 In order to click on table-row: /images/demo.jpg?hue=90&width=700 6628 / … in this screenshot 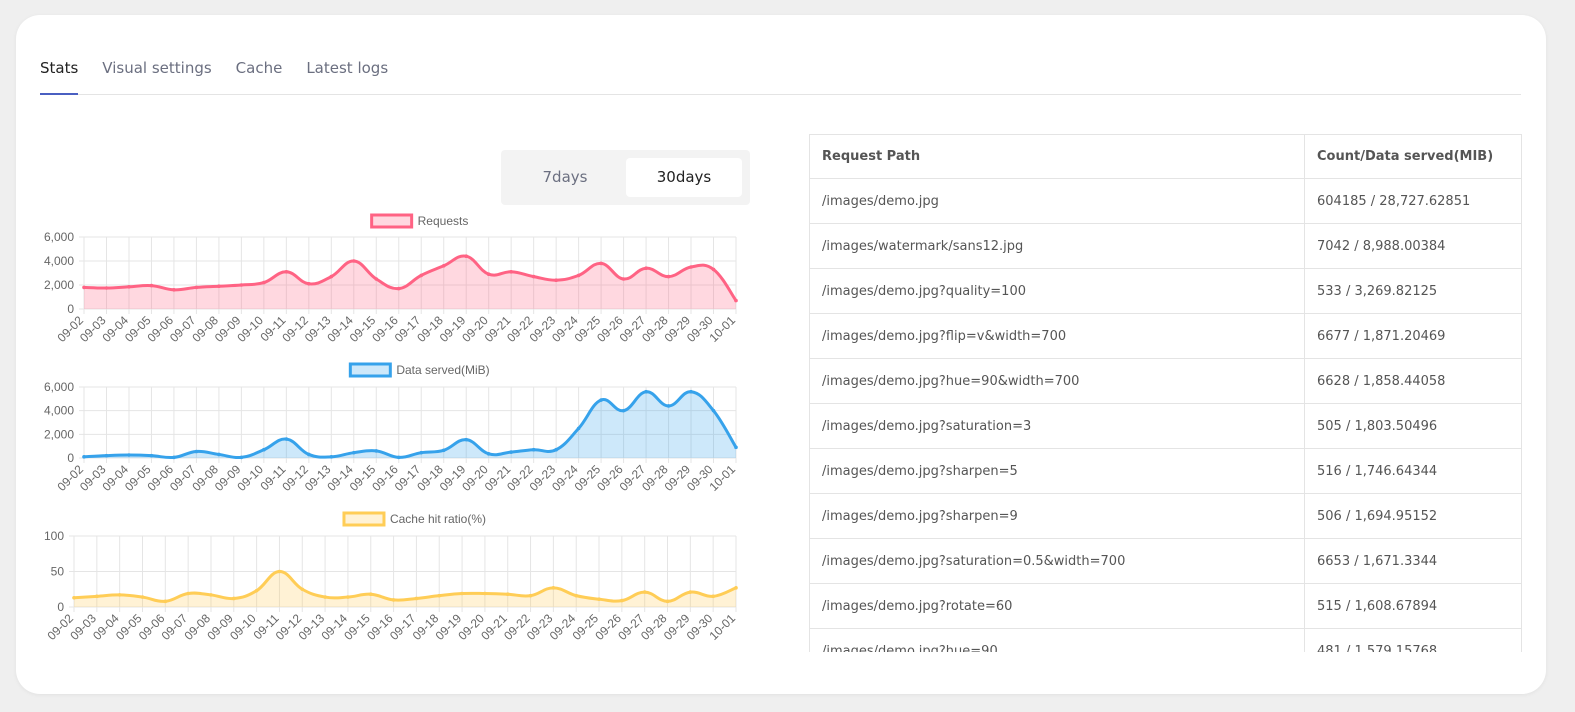, I will do `click(1165, 381)`.